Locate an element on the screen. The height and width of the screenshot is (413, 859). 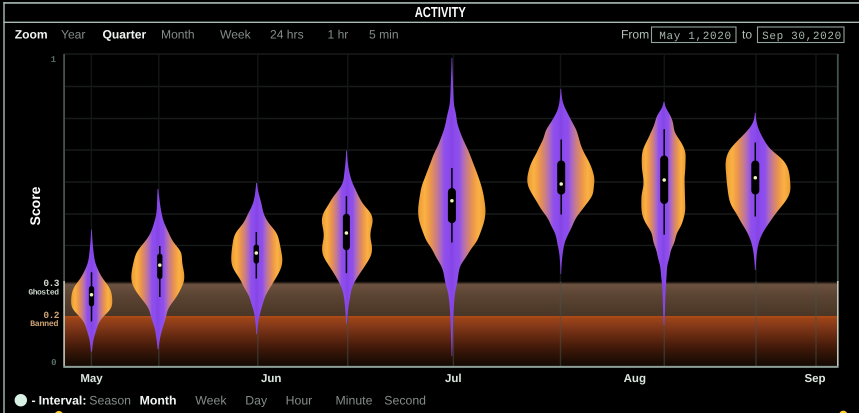
svg-text: 24 hrs is located at coordinates (287, 35).